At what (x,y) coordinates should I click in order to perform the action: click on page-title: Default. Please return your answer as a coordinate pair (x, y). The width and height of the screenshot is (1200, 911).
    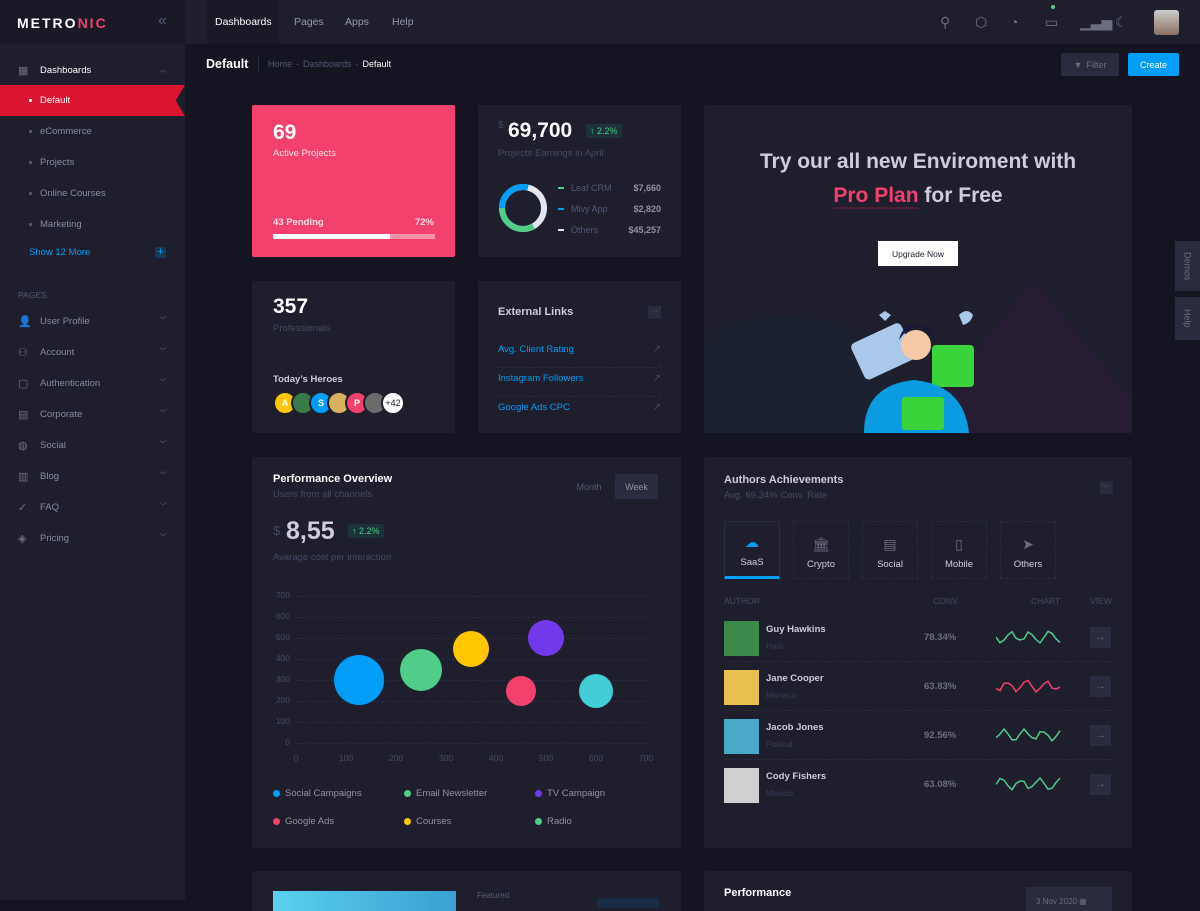
    Looking at the image, I should click on (227, 64).